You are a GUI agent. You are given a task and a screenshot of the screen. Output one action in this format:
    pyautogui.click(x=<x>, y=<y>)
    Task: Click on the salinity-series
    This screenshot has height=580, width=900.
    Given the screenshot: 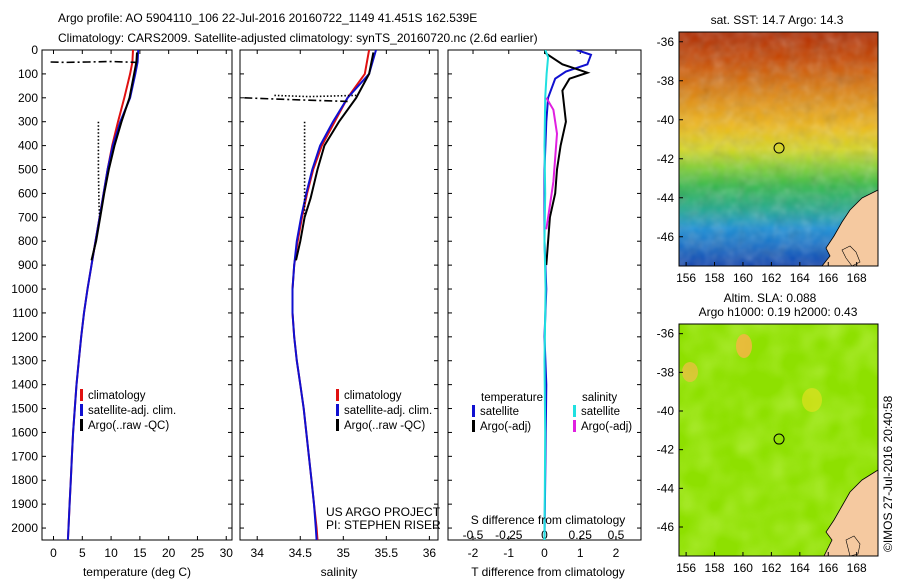 What is the action you would take?
    pyautogui.click(x=310, y=295)
    